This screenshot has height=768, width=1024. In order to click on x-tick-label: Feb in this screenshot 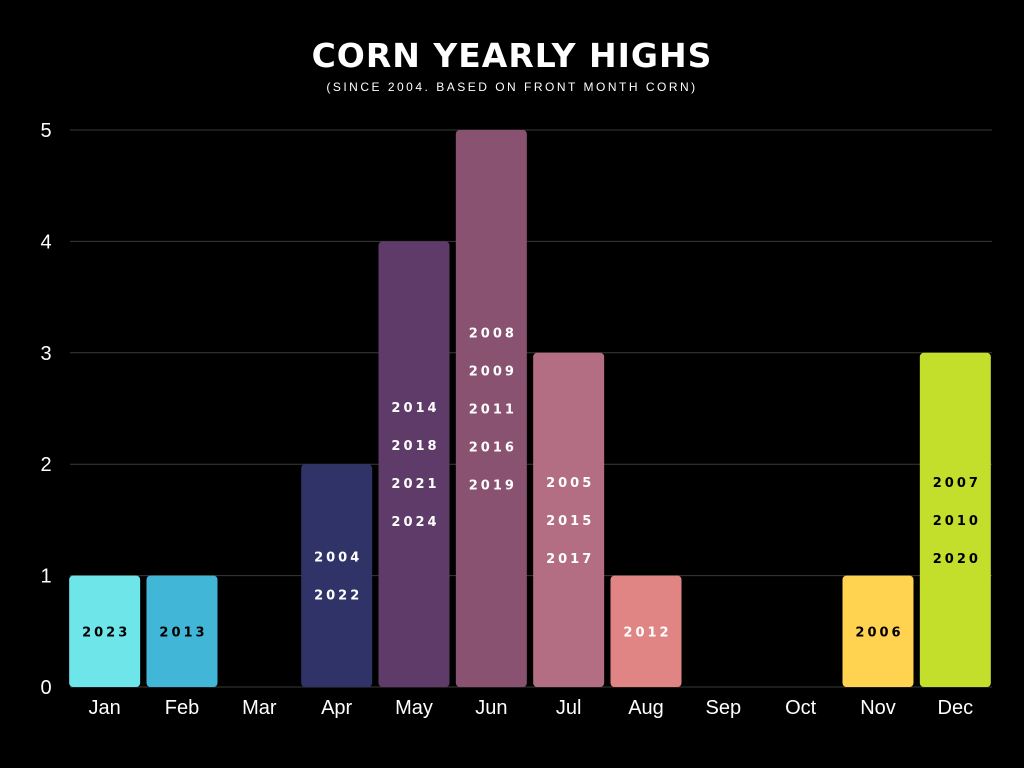, I will do `click(182, 708)`.